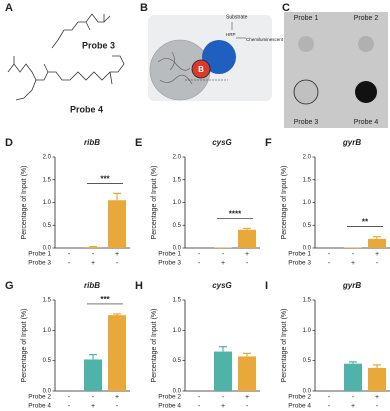 The image size is (390, 411). What do you see at coordinates (92, 142) in the screenshot?
I see `chart-title: ribB` at bounding box center [92, 142].